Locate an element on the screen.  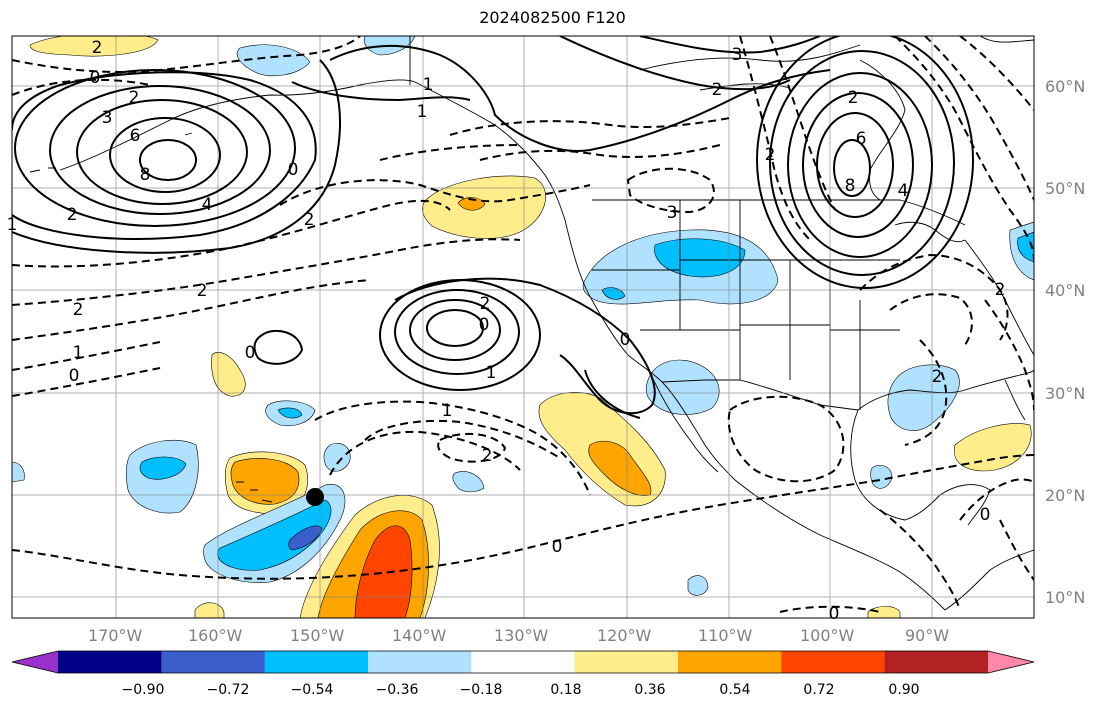
contour-pac-s1 is located at coordinates (452, 448).